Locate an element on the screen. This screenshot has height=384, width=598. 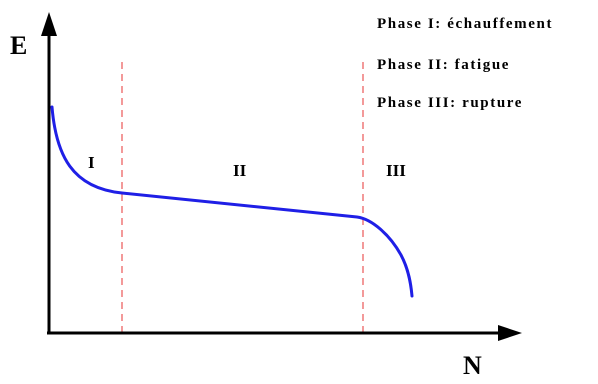
x-axis-label: N is located at coordinates (472, 365).